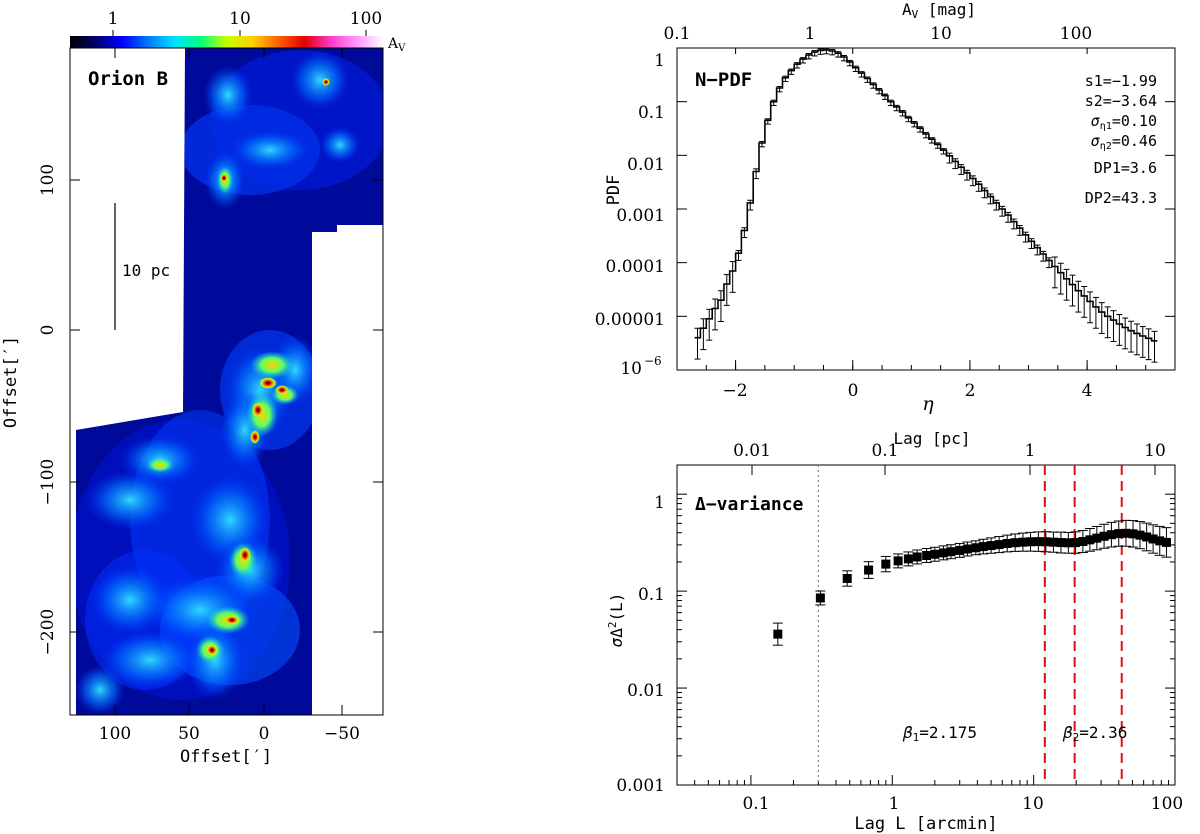  I want to click on npdf-param-s2: s2=−3.64, so click(1121, 101).